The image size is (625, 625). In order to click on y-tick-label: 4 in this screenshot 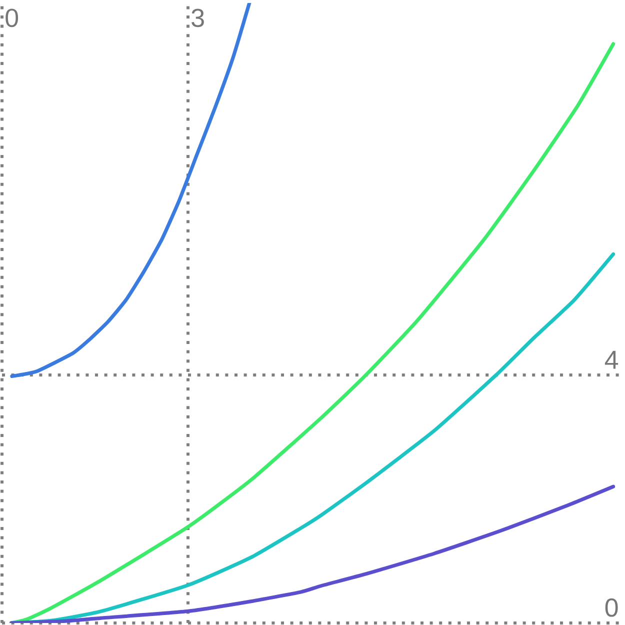, I will do `click(611, 359)`.